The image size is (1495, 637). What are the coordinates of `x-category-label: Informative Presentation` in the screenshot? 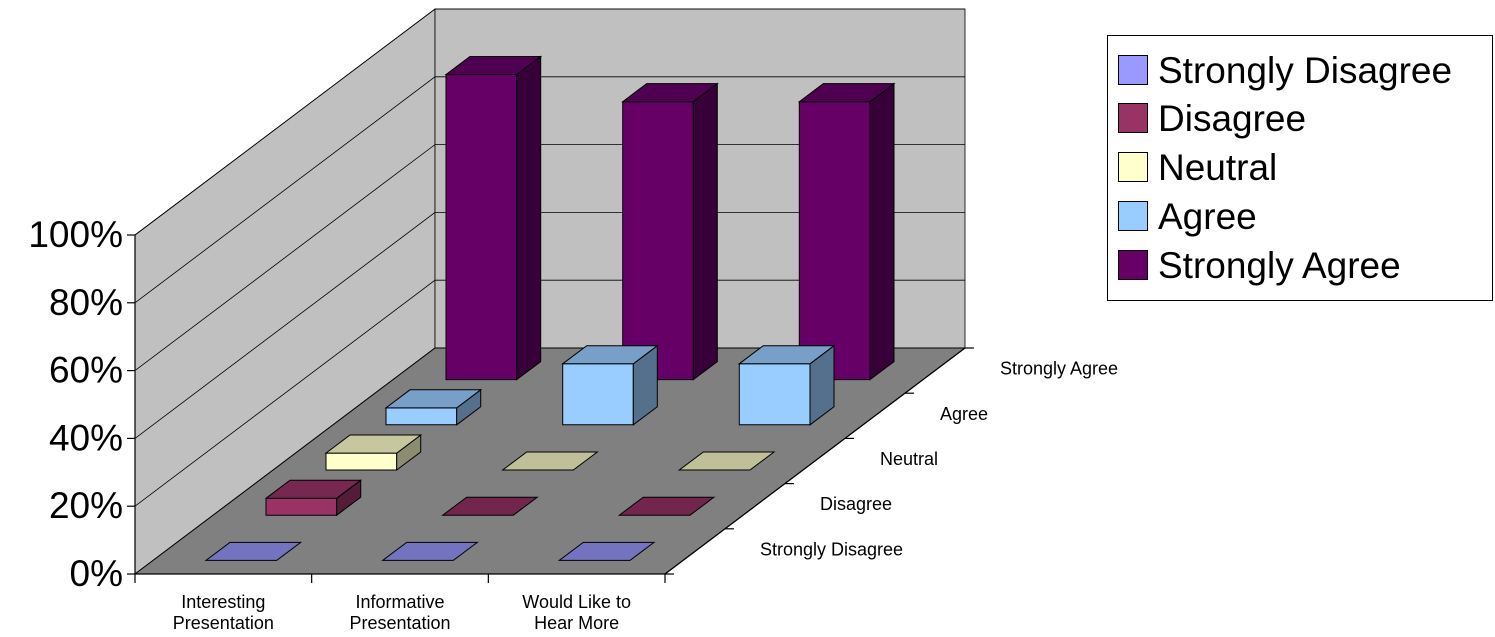 It's located at (399, 612).